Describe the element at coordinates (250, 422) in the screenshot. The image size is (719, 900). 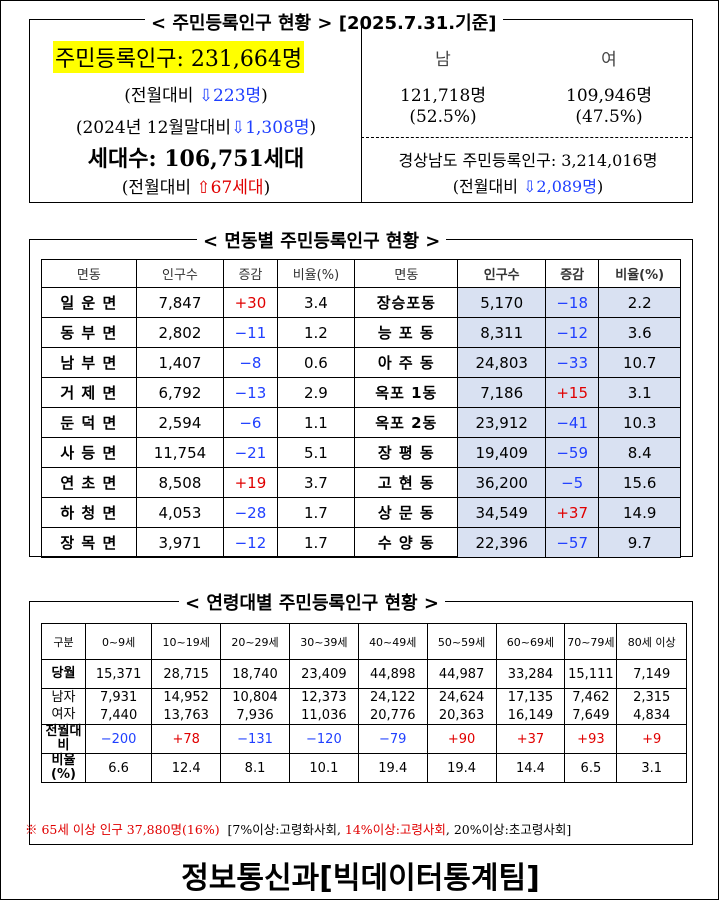
I see `cell: −6` at that location.